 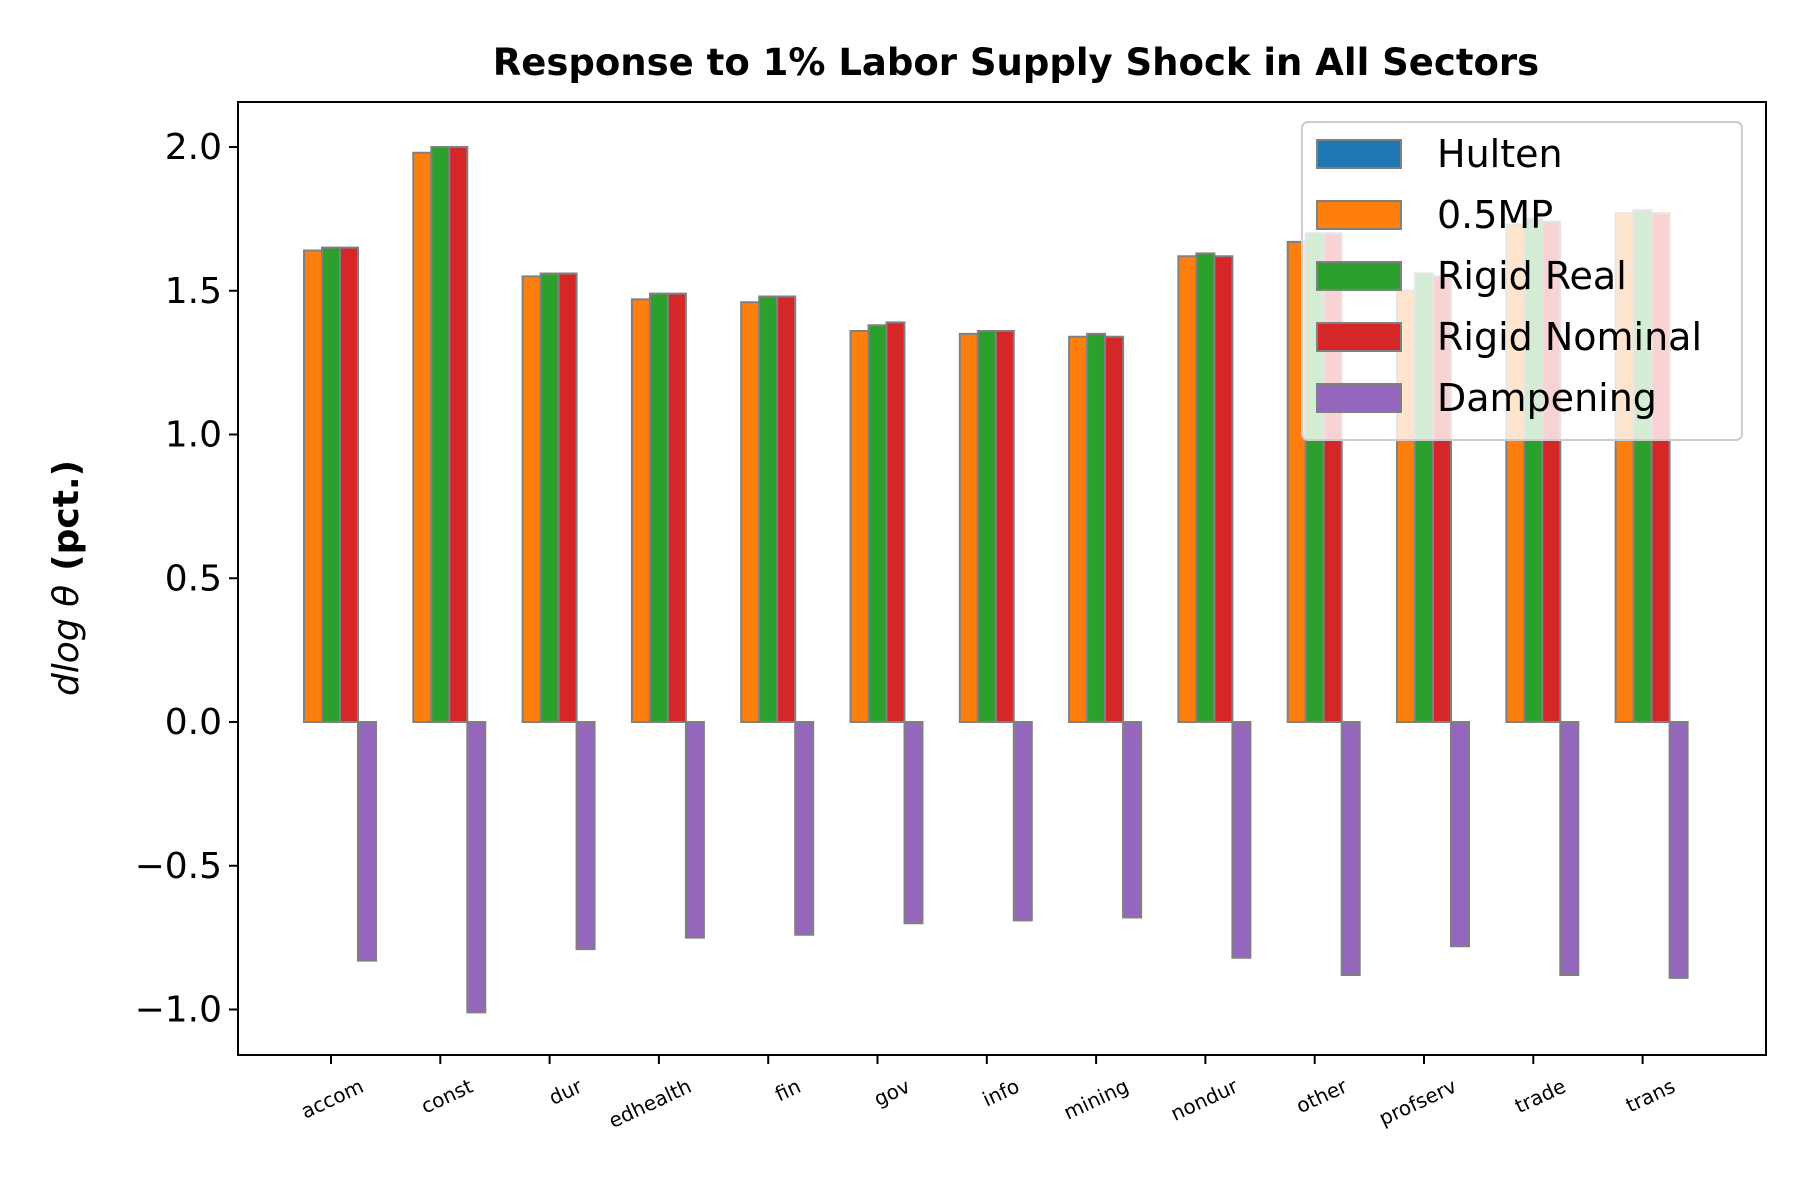 What do you see at coordinates (66, 640) in the screenshot?
I see `y-axis-label-math: dlog θ` at bounding box center [66, 640].